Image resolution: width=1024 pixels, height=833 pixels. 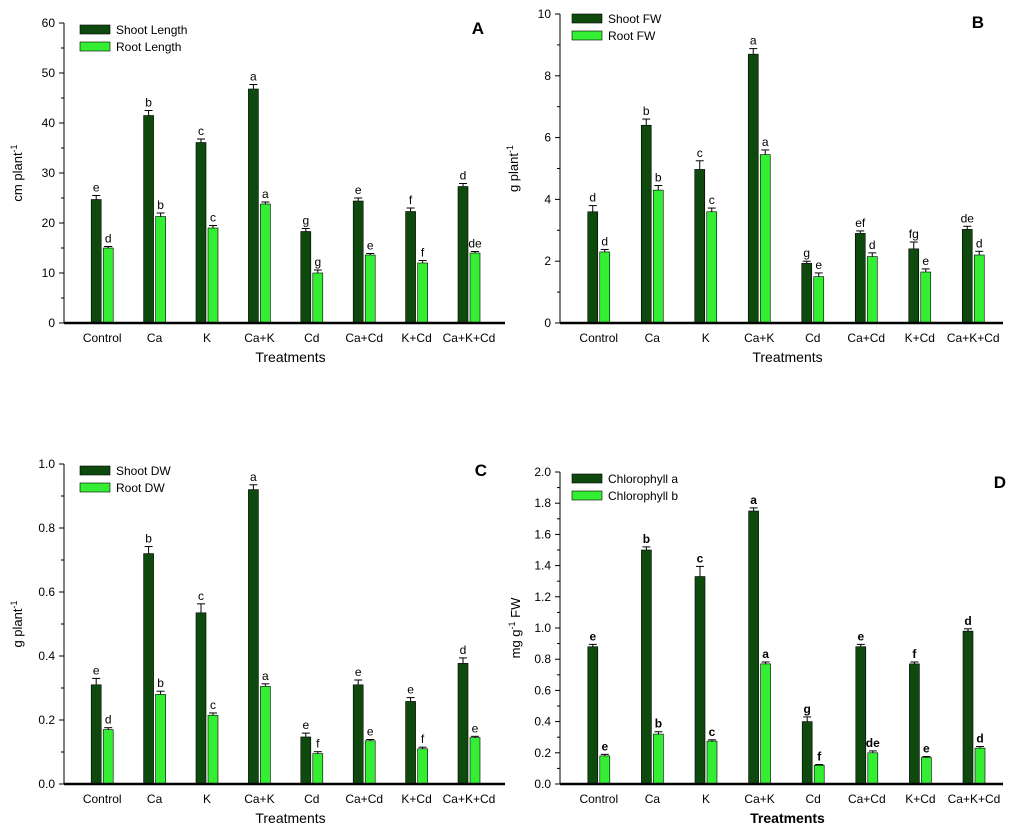 I want to click on x-axis-title: Treatments, so click(x=787, y=818).